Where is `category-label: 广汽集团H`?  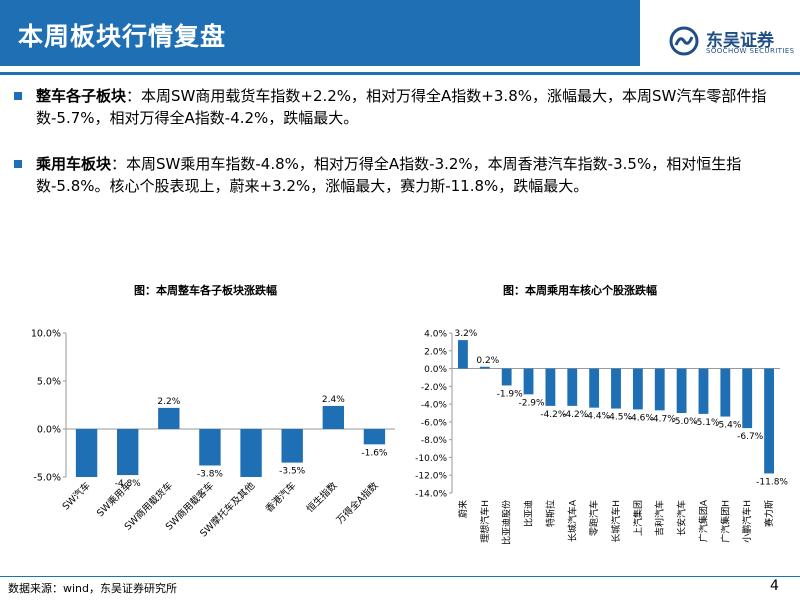 category-label: 广汽集团H is located at coordinates (725, 521).